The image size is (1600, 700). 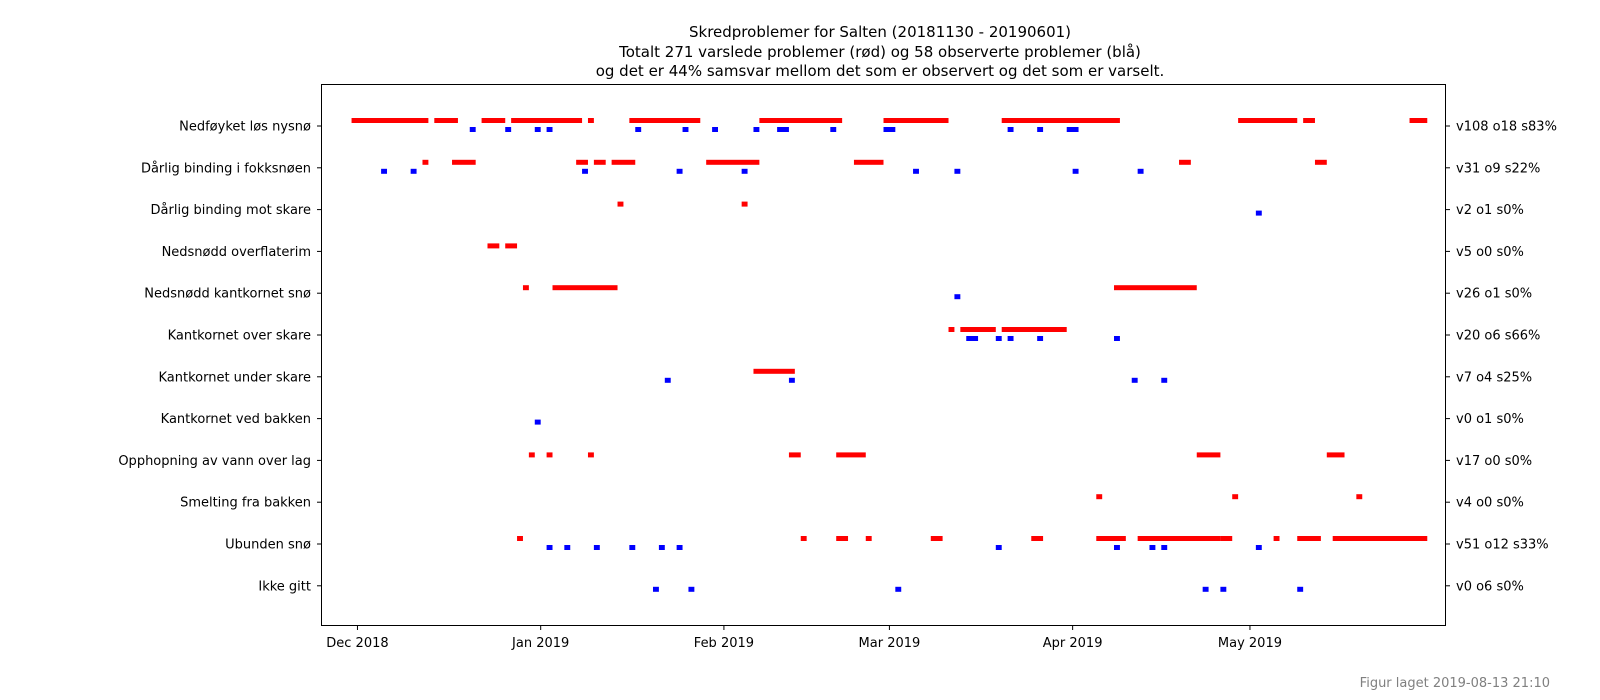 What do you see at coordinates (357, 643) in the screenshot?
I see `x-tick-label: Dec 2018` at bounding box center [357, 643].